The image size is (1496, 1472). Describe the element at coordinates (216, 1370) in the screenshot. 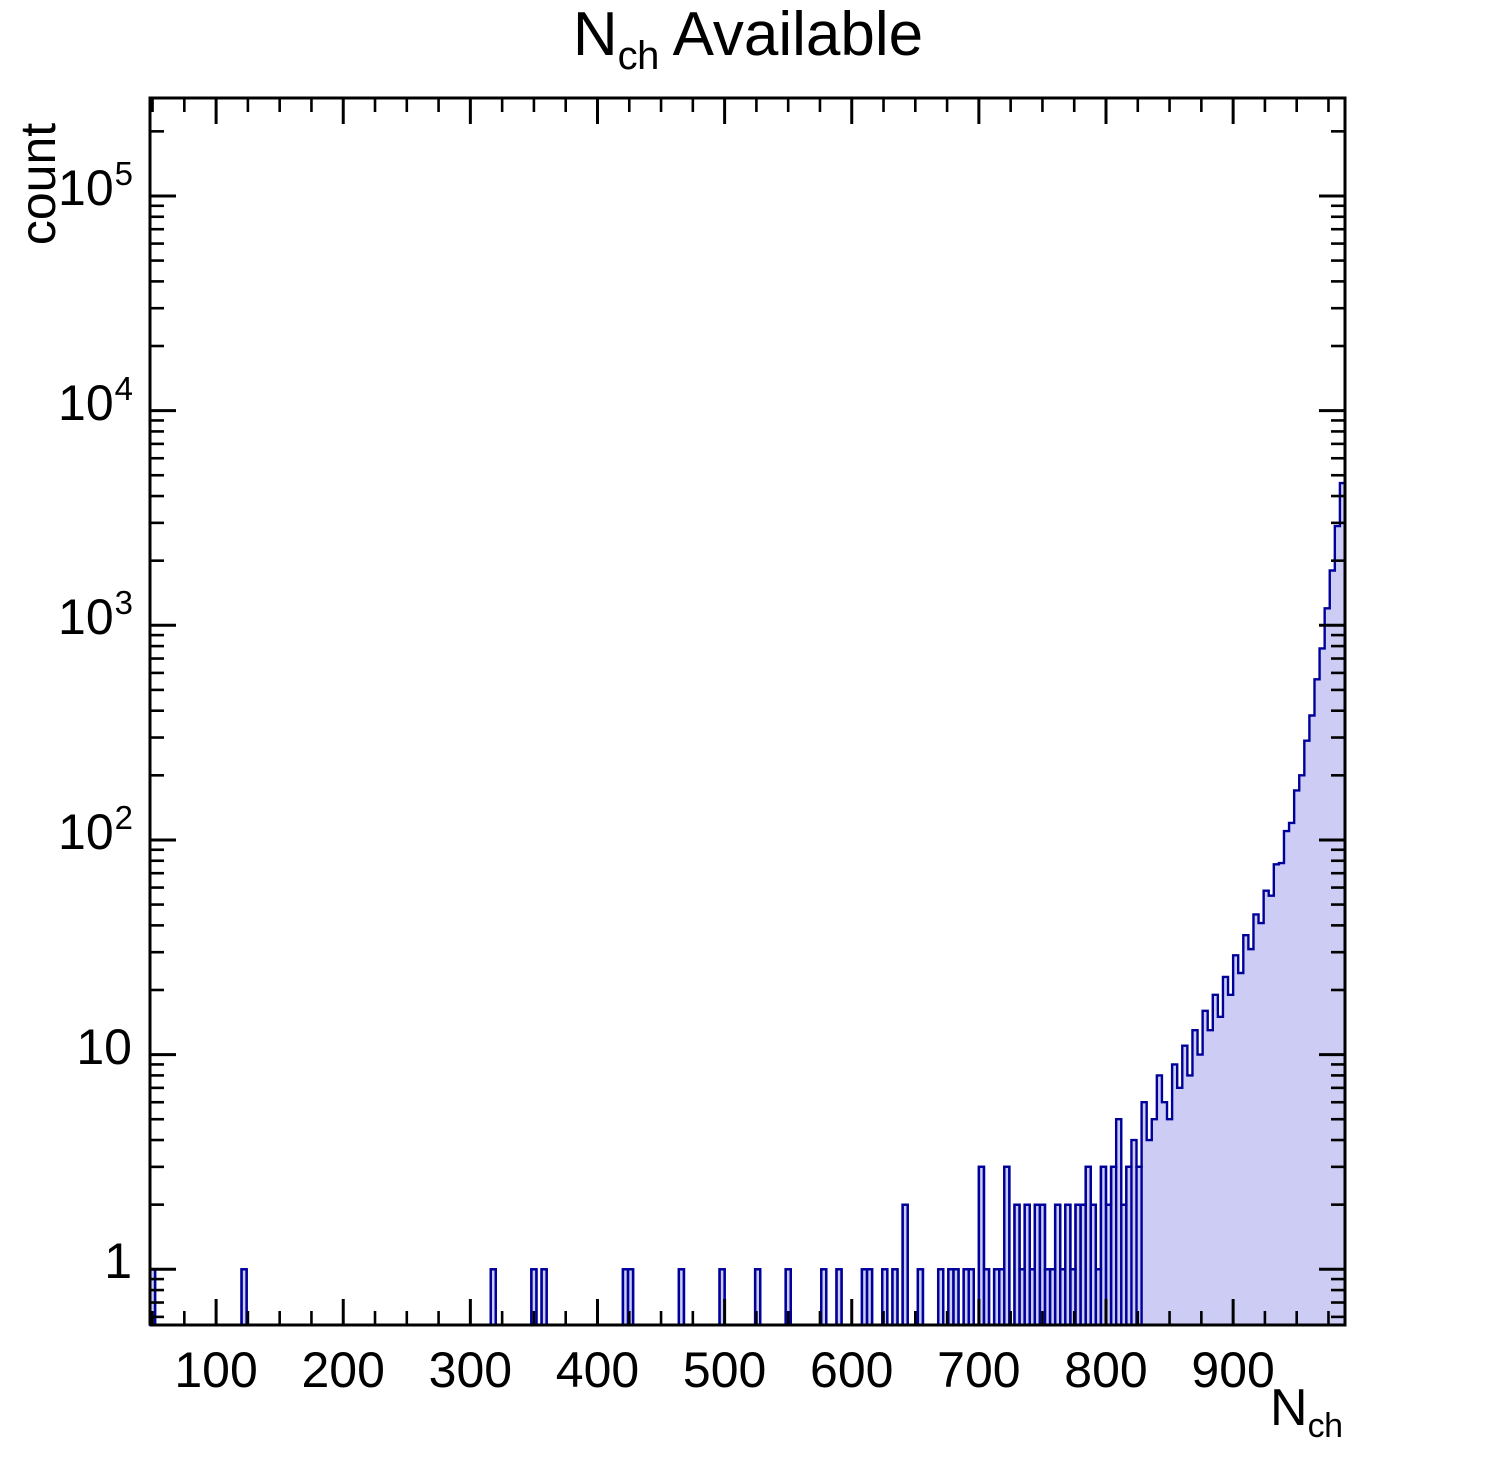

I see `x-tick-label: 100` at that location.